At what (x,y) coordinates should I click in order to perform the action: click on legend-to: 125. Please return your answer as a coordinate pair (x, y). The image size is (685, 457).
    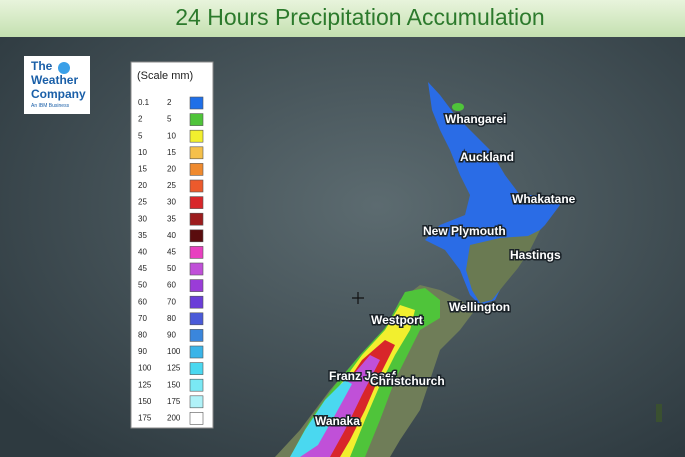
    Looking at the image, I should click on (174, 368).